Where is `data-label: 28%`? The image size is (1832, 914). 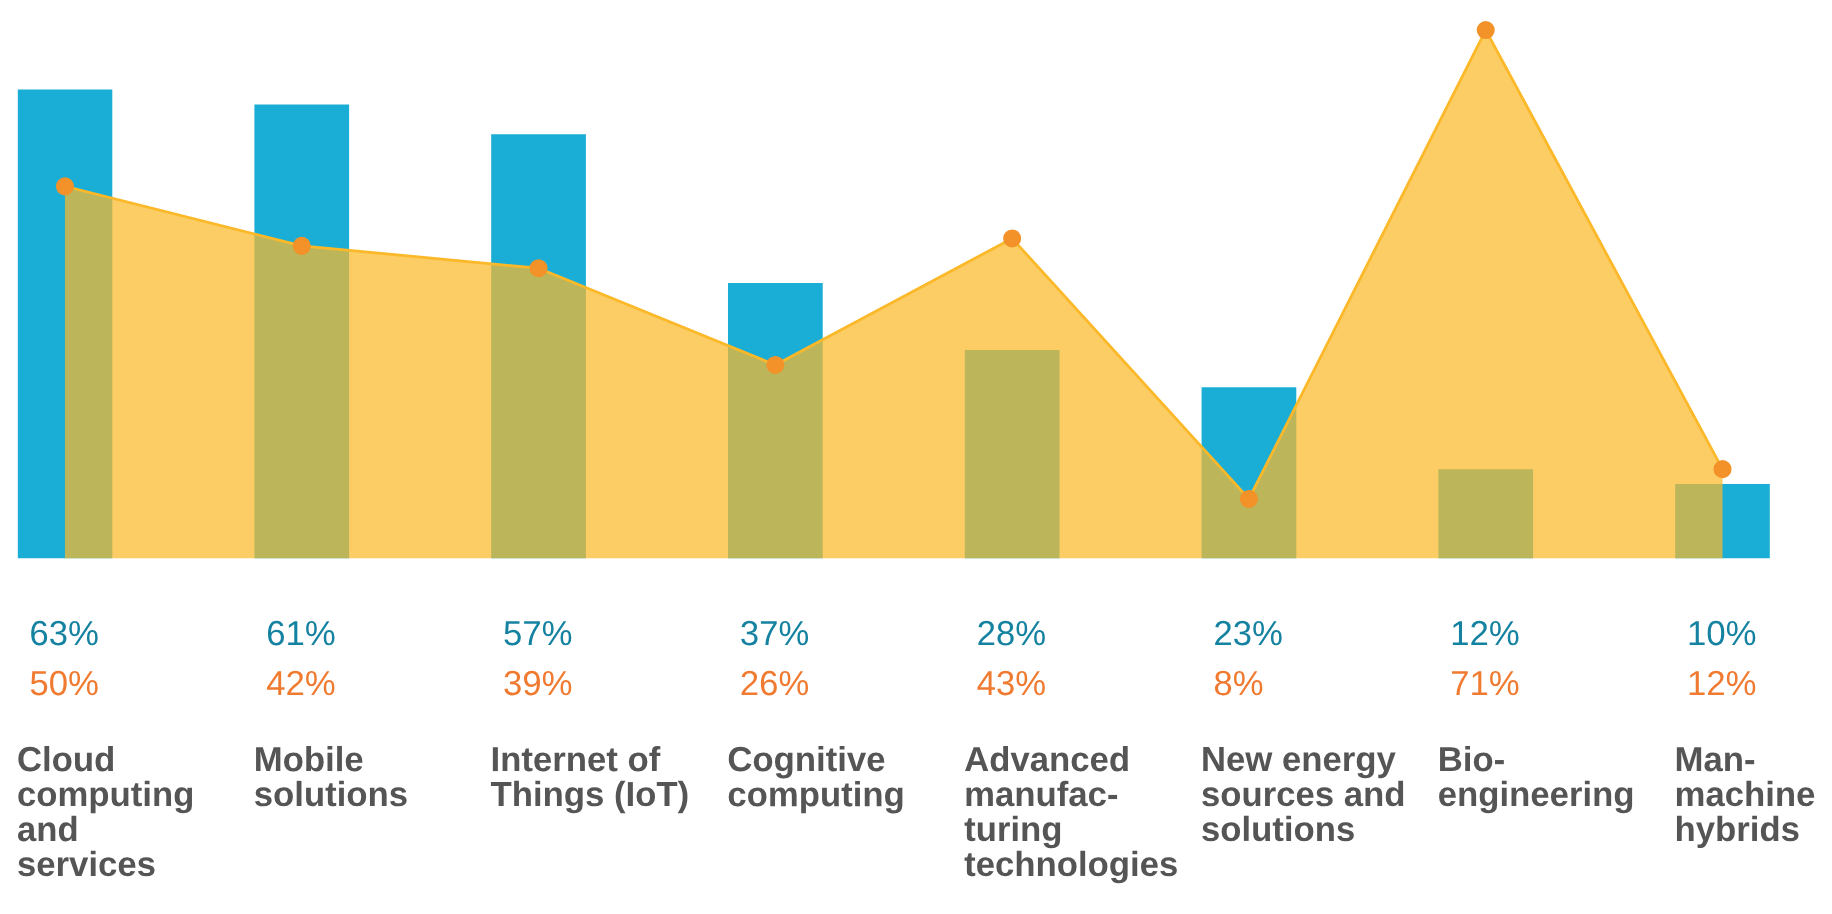
data-label: 28% is located at coordinates (1011, 633).